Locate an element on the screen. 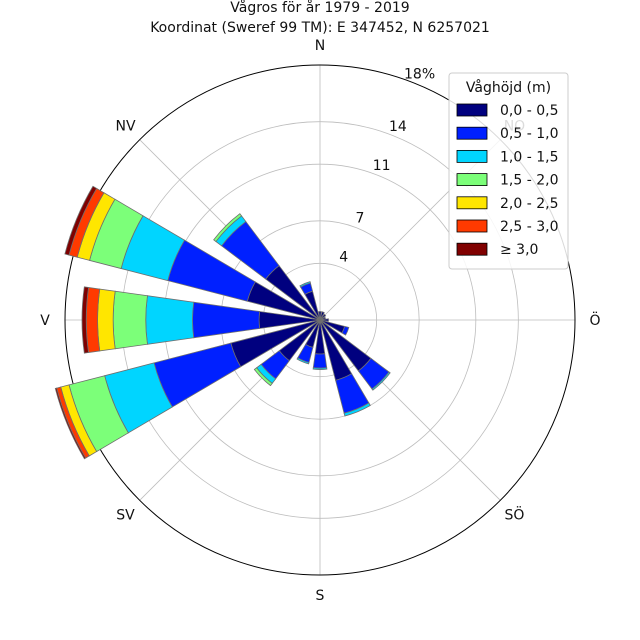 This screenshot has width=640, height=640. radial-tick-label: 18% is located at coordinates (419, 74).